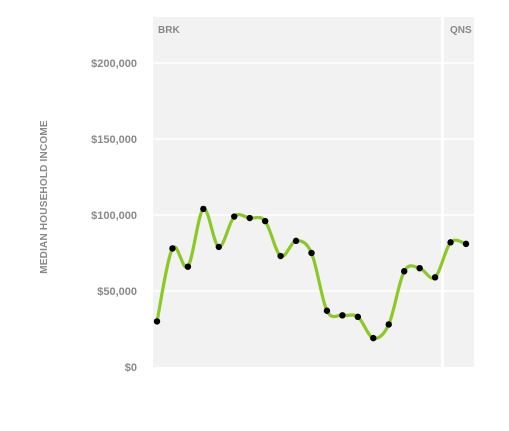 This screenshot has width=509, height=431. I want to click on y-tick-label: $100,000, so click(114, 216).